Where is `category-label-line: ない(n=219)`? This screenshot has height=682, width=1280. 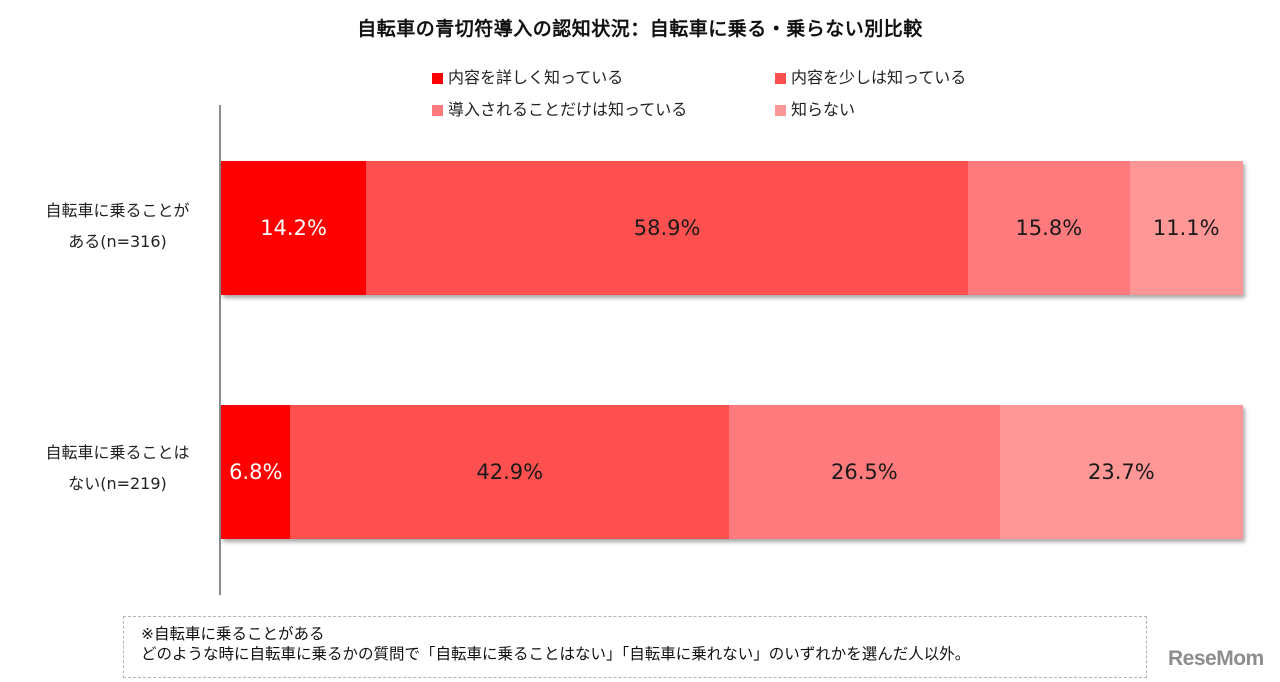
category-label-line: ない(n=219) is located at coordinates (117, 483).